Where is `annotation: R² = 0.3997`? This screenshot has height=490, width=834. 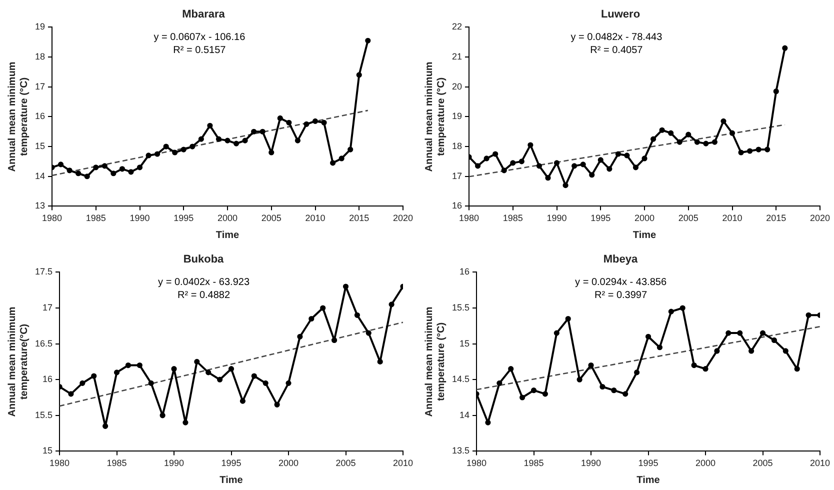 annotation: R² = 0.3997 is located at coordinates (621, 295).